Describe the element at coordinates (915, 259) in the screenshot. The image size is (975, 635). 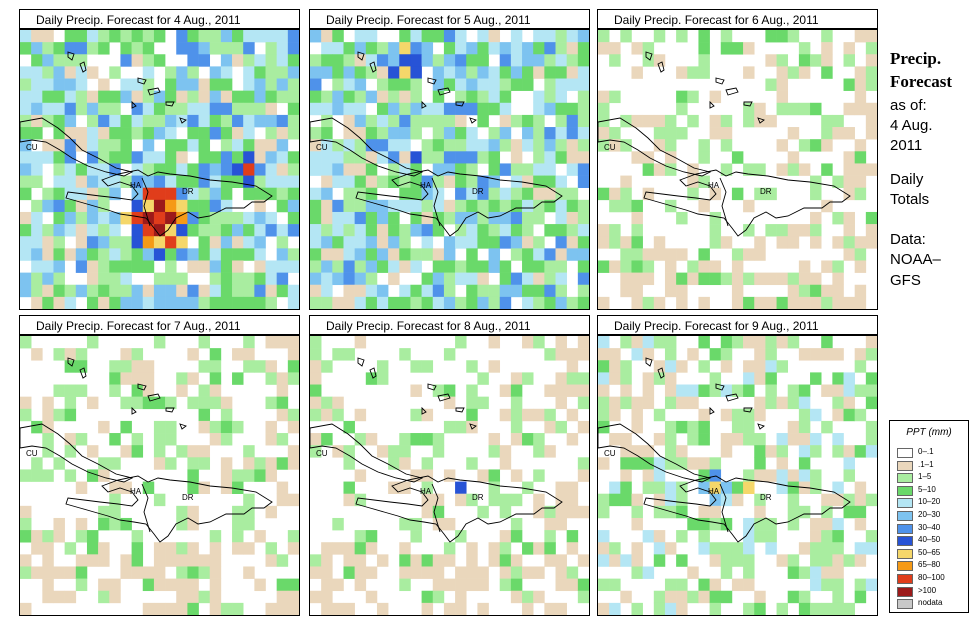
I see `data-source-line2: NOAA–` at that location.